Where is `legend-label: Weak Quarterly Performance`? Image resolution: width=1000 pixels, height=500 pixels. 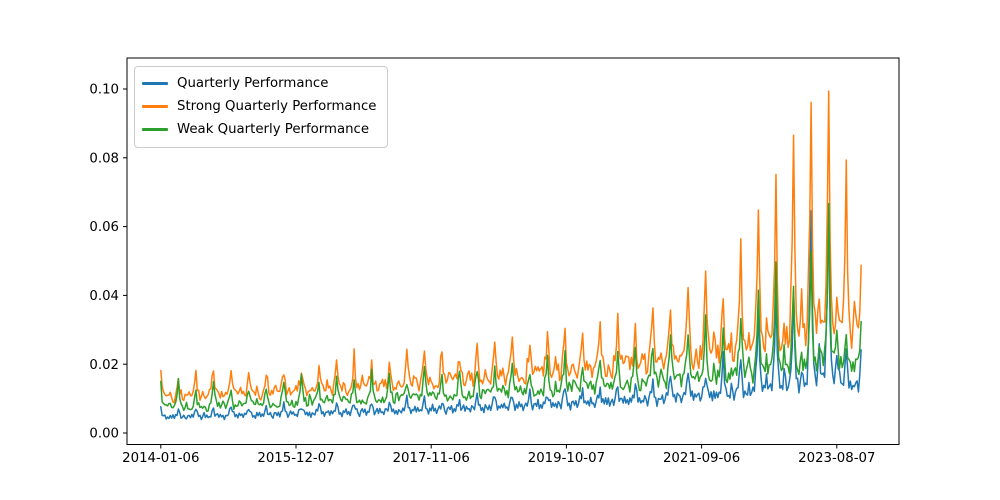
legend-label: Weak Quarterly Performance is located at coordinates (273, 129).